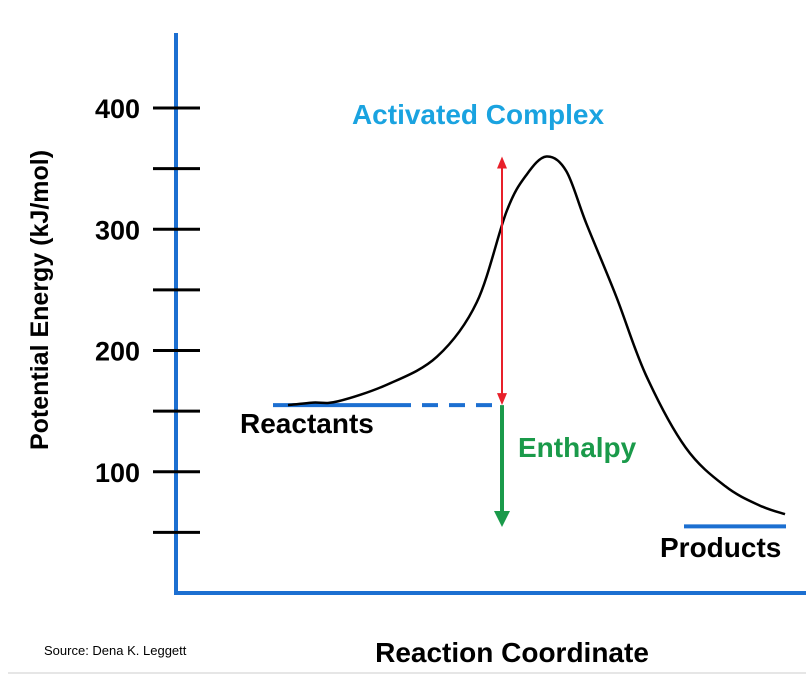  What do you see at coordinates (478, 114) in the screenshot?
I see `activated-complex-label: Activated Complex` at bounding box center [478, 114].